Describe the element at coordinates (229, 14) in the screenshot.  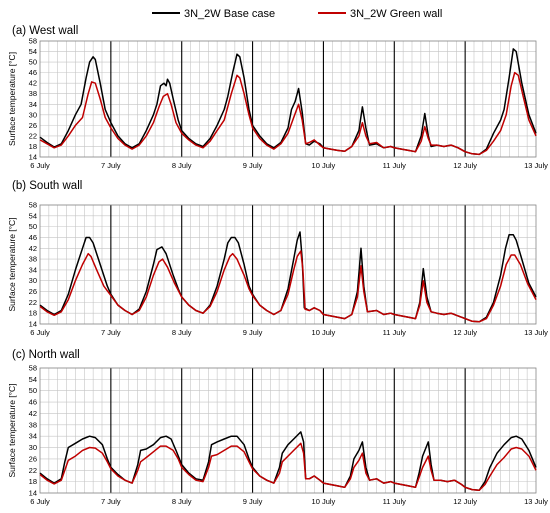
I see `legend-base-case-label: 3N_2W Base case` at that location.